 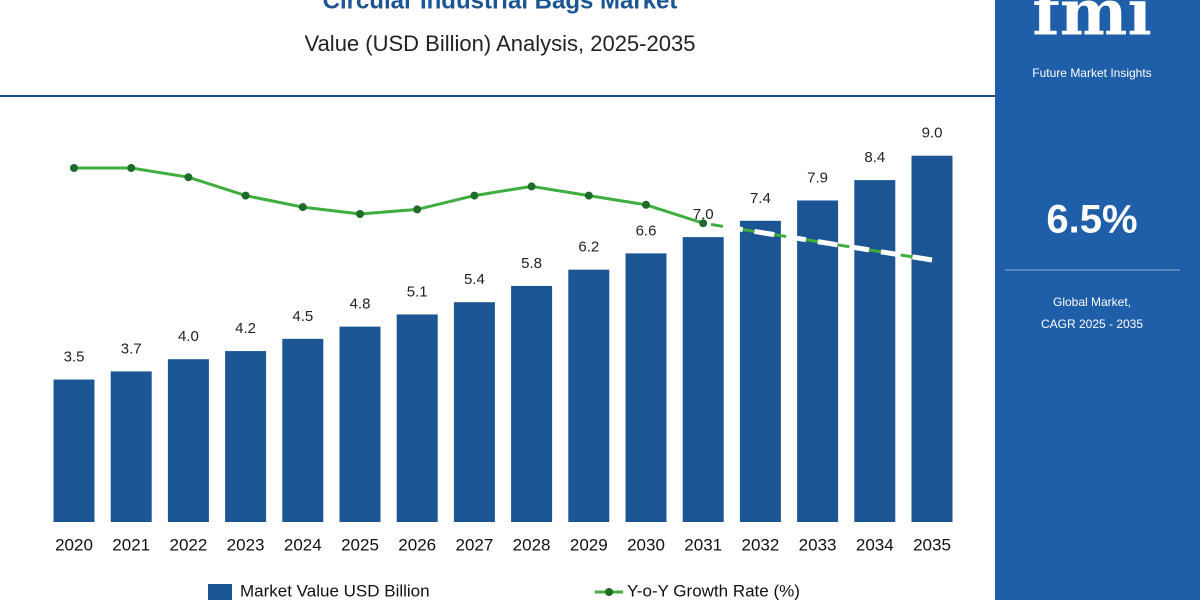 What do you see at coordinates (532, 544) in the screenshot?
I see `x-tick-label: 2028` at bounding box center [532, 544].